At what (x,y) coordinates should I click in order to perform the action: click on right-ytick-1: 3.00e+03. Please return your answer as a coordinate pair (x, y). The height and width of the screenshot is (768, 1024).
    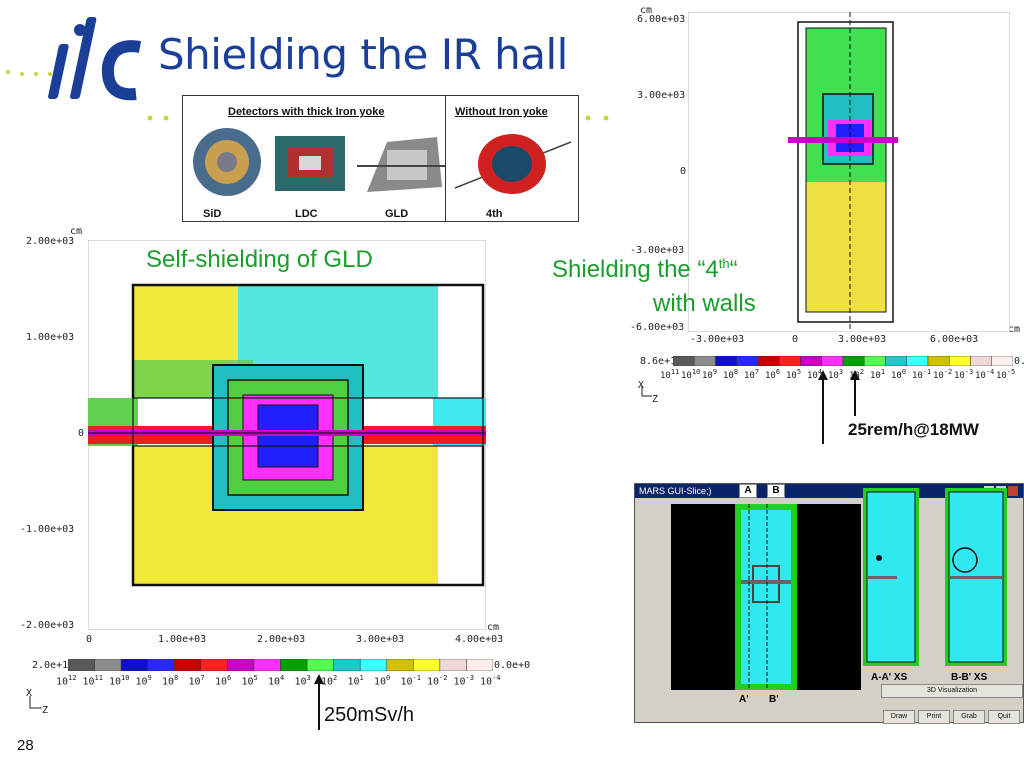
    Looking at the image, I should click on (661, 95).